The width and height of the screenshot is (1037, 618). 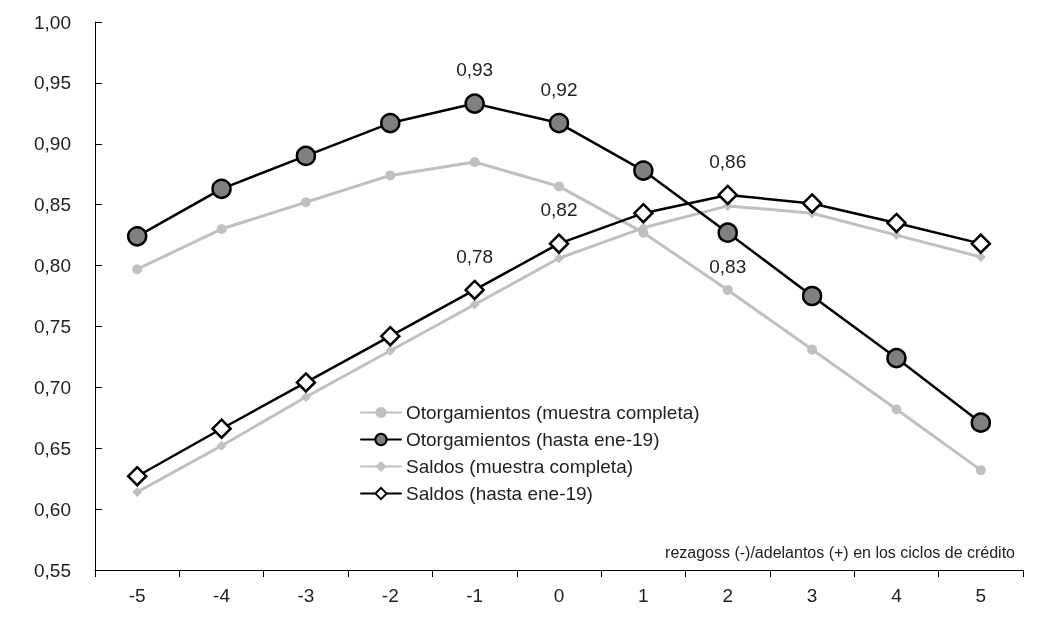 What do you see at coordinates (52, 387) in the screenshot?
I see `y-tick-label: 0,70` at bounding box center [52, 387].